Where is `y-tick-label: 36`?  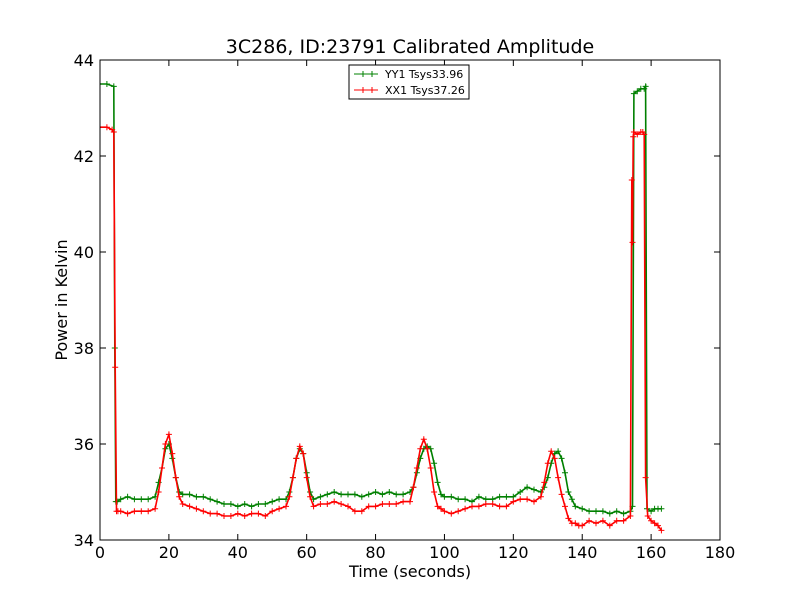 y-tick-label: 36 is located at coordinates (84, 444).